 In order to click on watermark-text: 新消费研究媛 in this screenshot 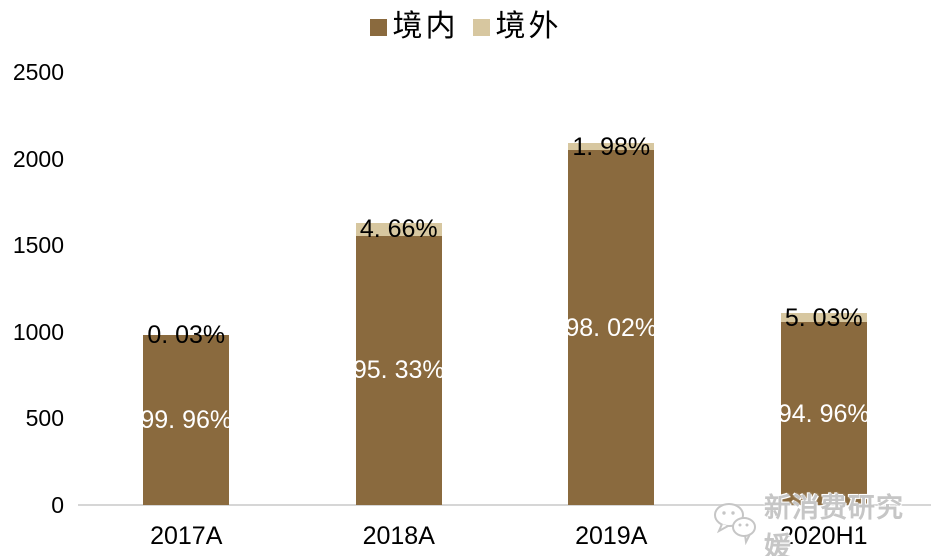, I will do `click(834, 524)`.